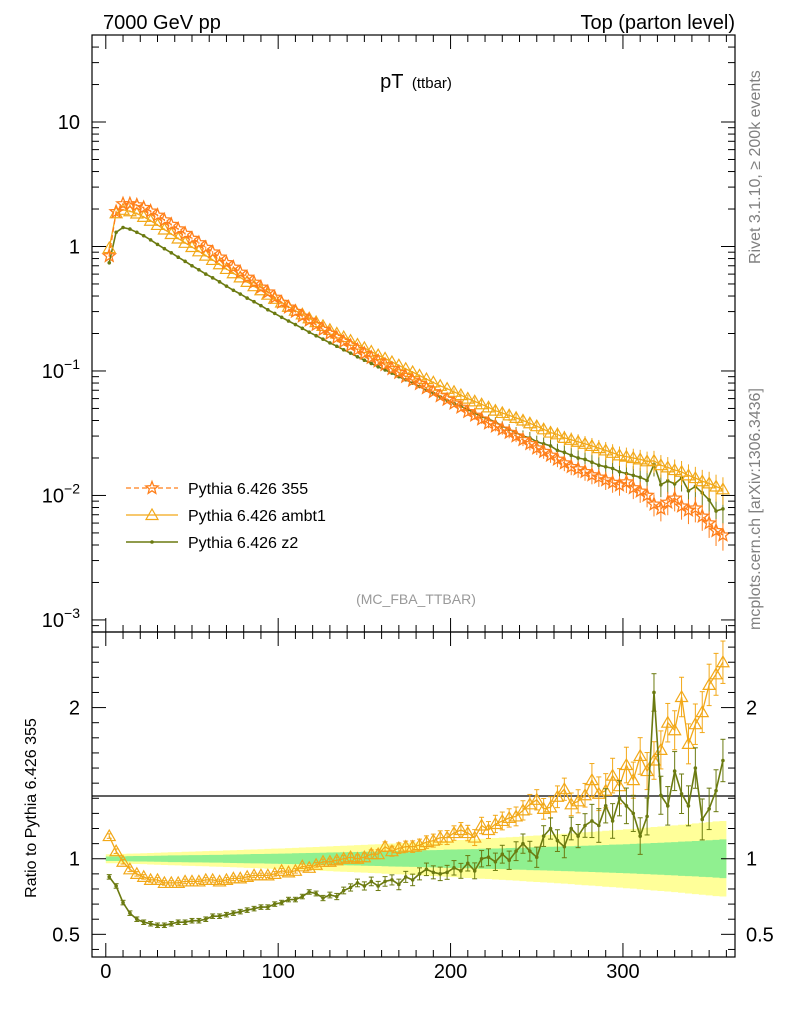 The height and width of the screenshot is (1024, 786). I want to click on ratio-y-tick-label-right: 2, so click(751, 709).